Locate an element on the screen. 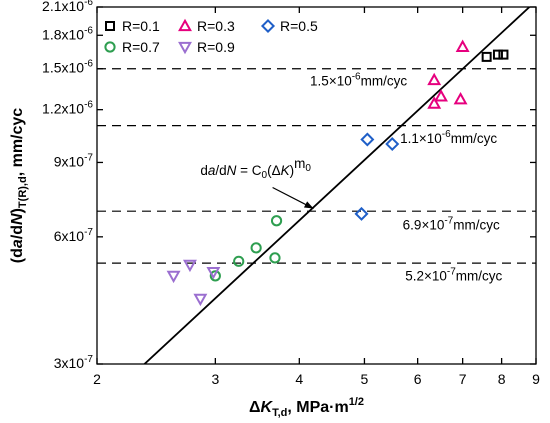  x-tick-label: 4 is located at coordinates (299, 379).